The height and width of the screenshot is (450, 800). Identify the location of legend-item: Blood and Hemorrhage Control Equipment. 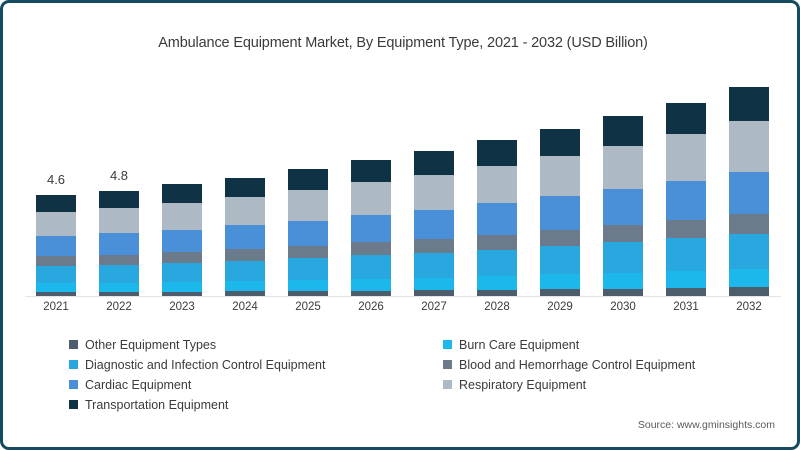
(569, 364).